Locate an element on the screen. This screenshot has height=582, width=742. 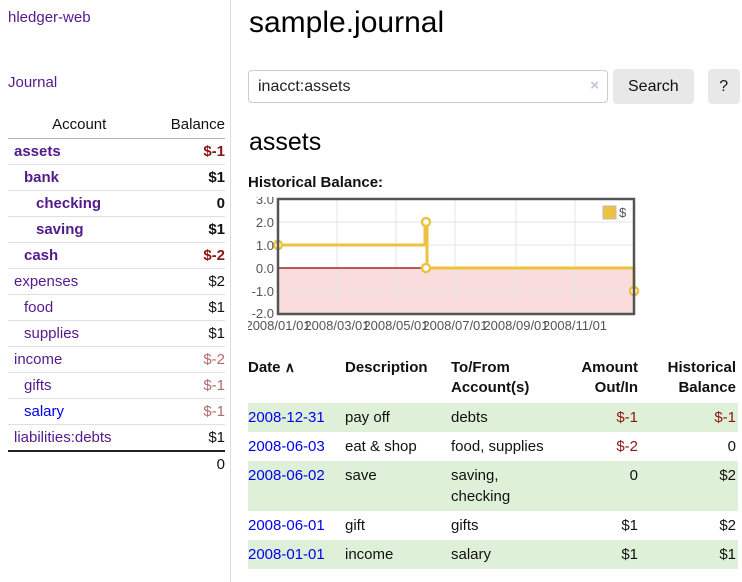
account-row-gifts: gifts $-1 is located at coordinates (116, 385).